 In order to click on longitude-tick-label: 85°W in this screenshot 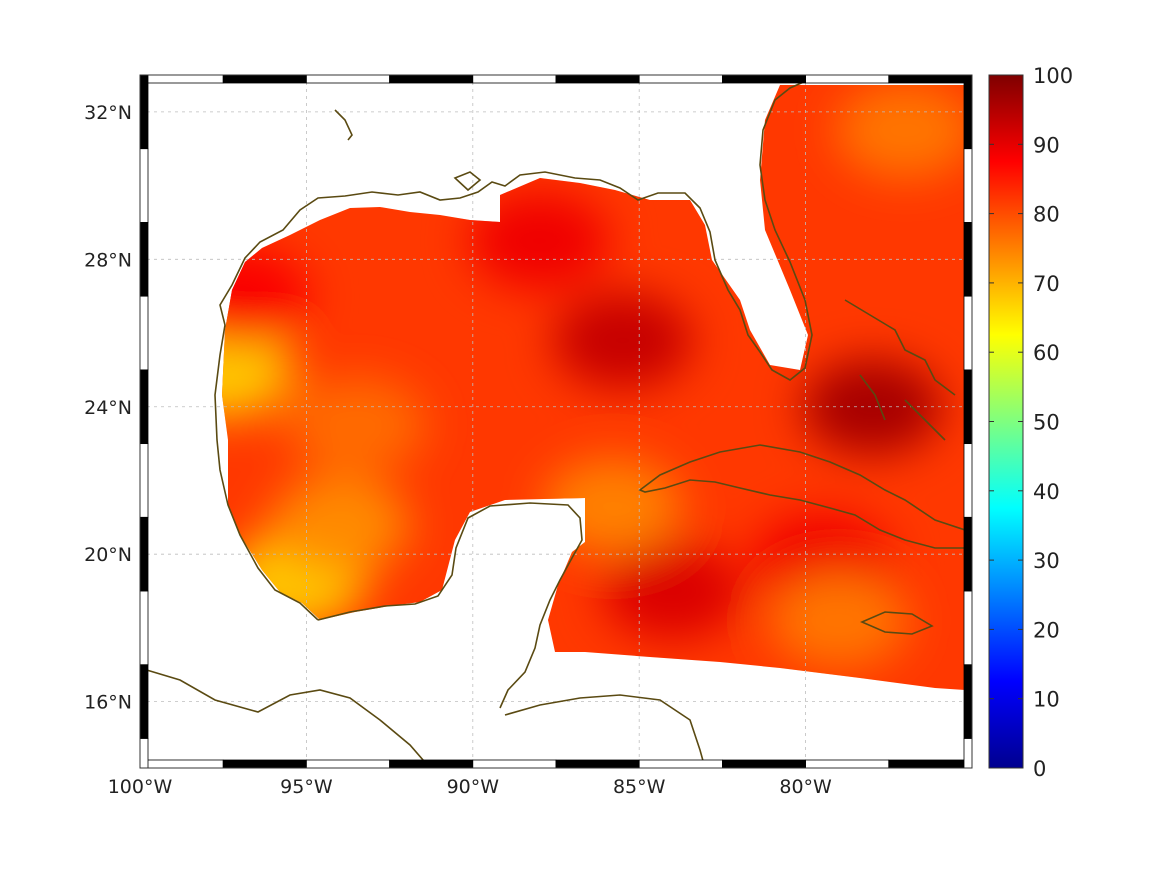, I will do `click(639, 787)`.